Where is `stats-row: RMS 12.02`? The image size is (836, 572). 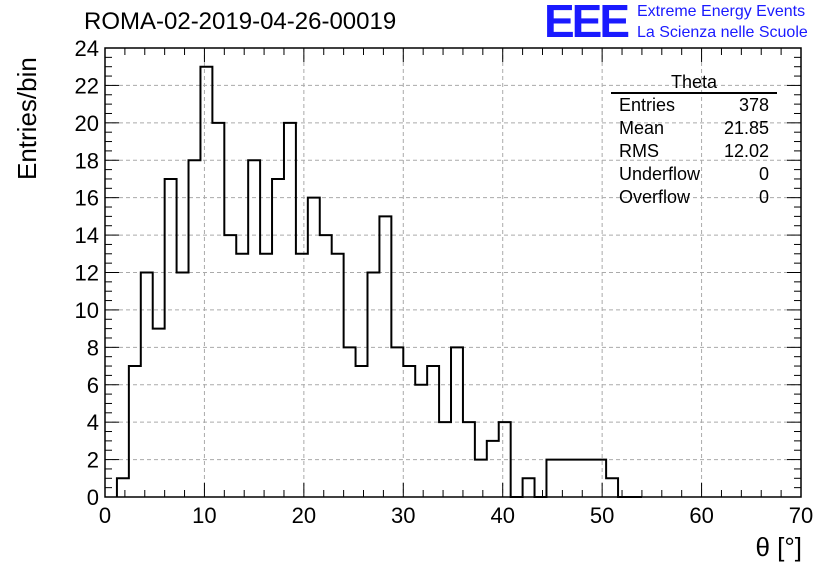
stats-row: RMS 12.02 is located at coordinates (694, 151).